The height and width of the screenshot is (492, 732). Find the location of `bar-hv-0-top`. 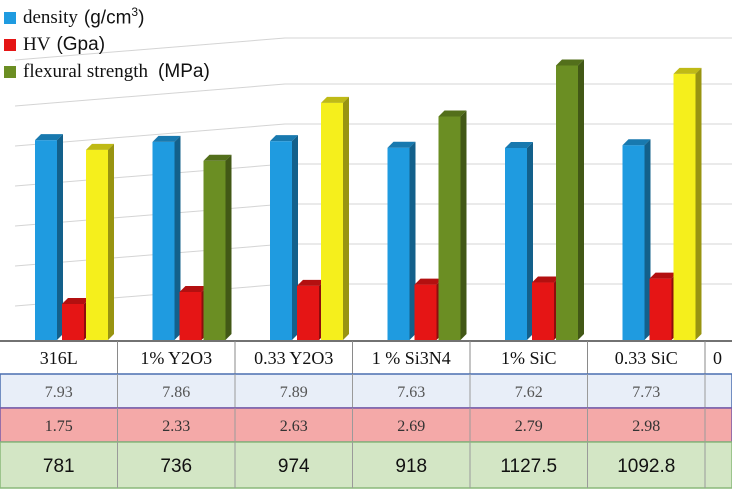

bar-hv-0-top is located at coordinates (76, 300).